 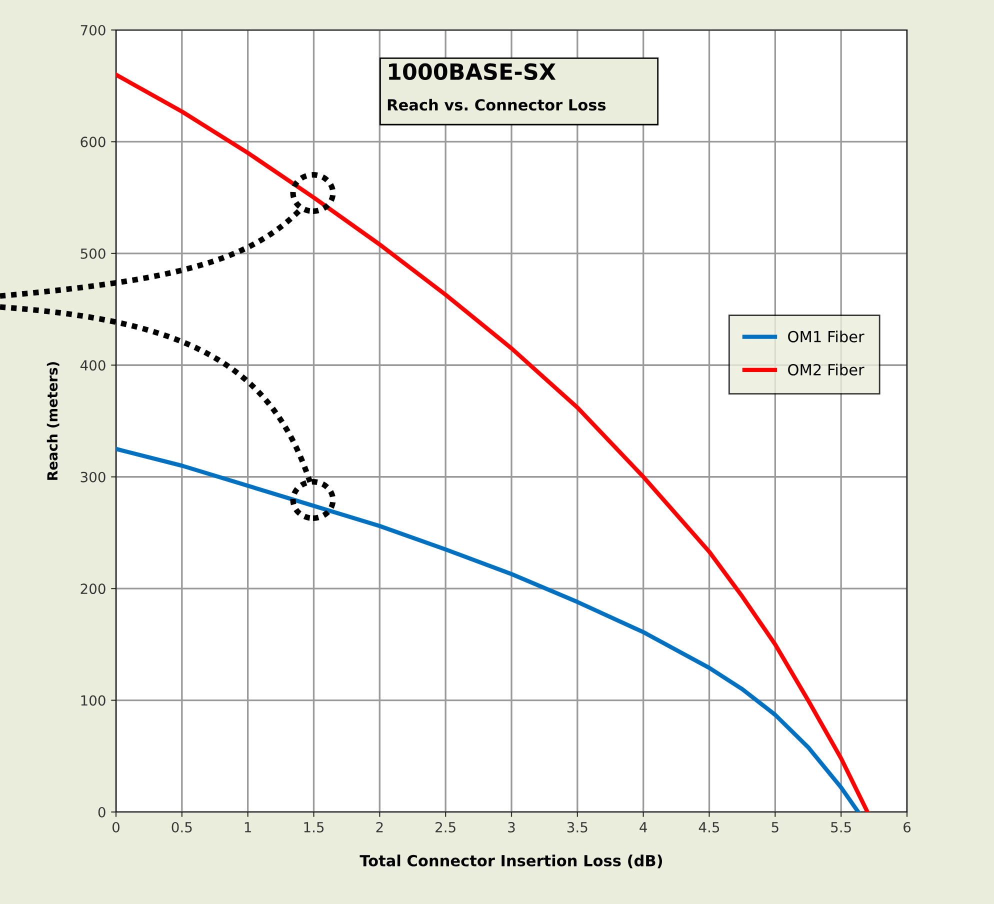 I want to click on text: 1000BASE-SX, so click(x=472, y=71).